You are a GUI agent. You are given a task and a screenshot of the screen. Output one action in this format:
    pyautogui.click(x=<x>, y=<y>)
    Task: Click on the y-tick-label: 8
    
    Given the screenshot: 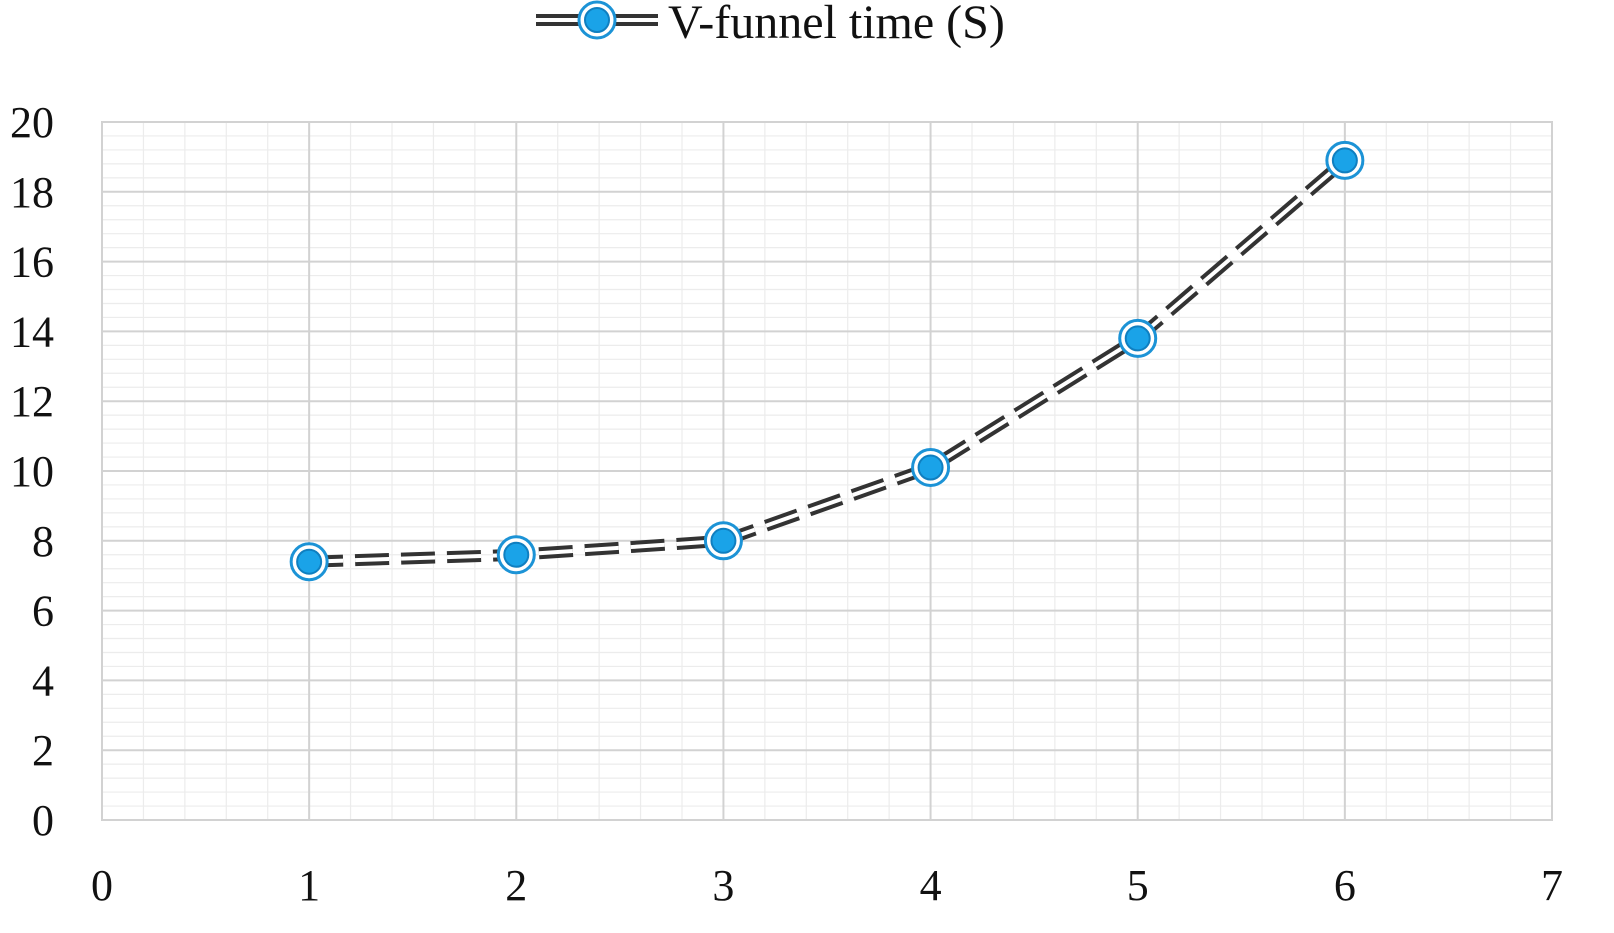 What is the action you would take?
    pyautogui.click(x=43, y=541)
    